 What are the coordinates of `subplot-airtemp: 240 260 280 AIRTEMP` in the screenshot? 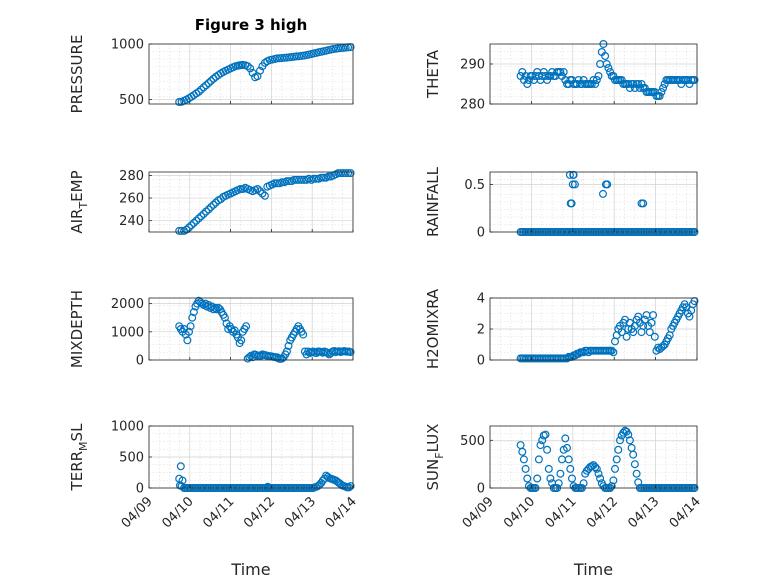 It's located at (211, 202).